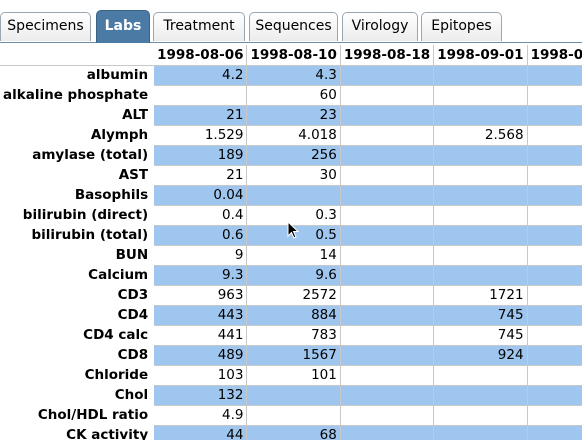 This screenshot has height=440, width=582. What do you see at coordinates (293, 155) in the screenshot?
I see `lab-value-cell: 256` at bounding box center [293, 155].